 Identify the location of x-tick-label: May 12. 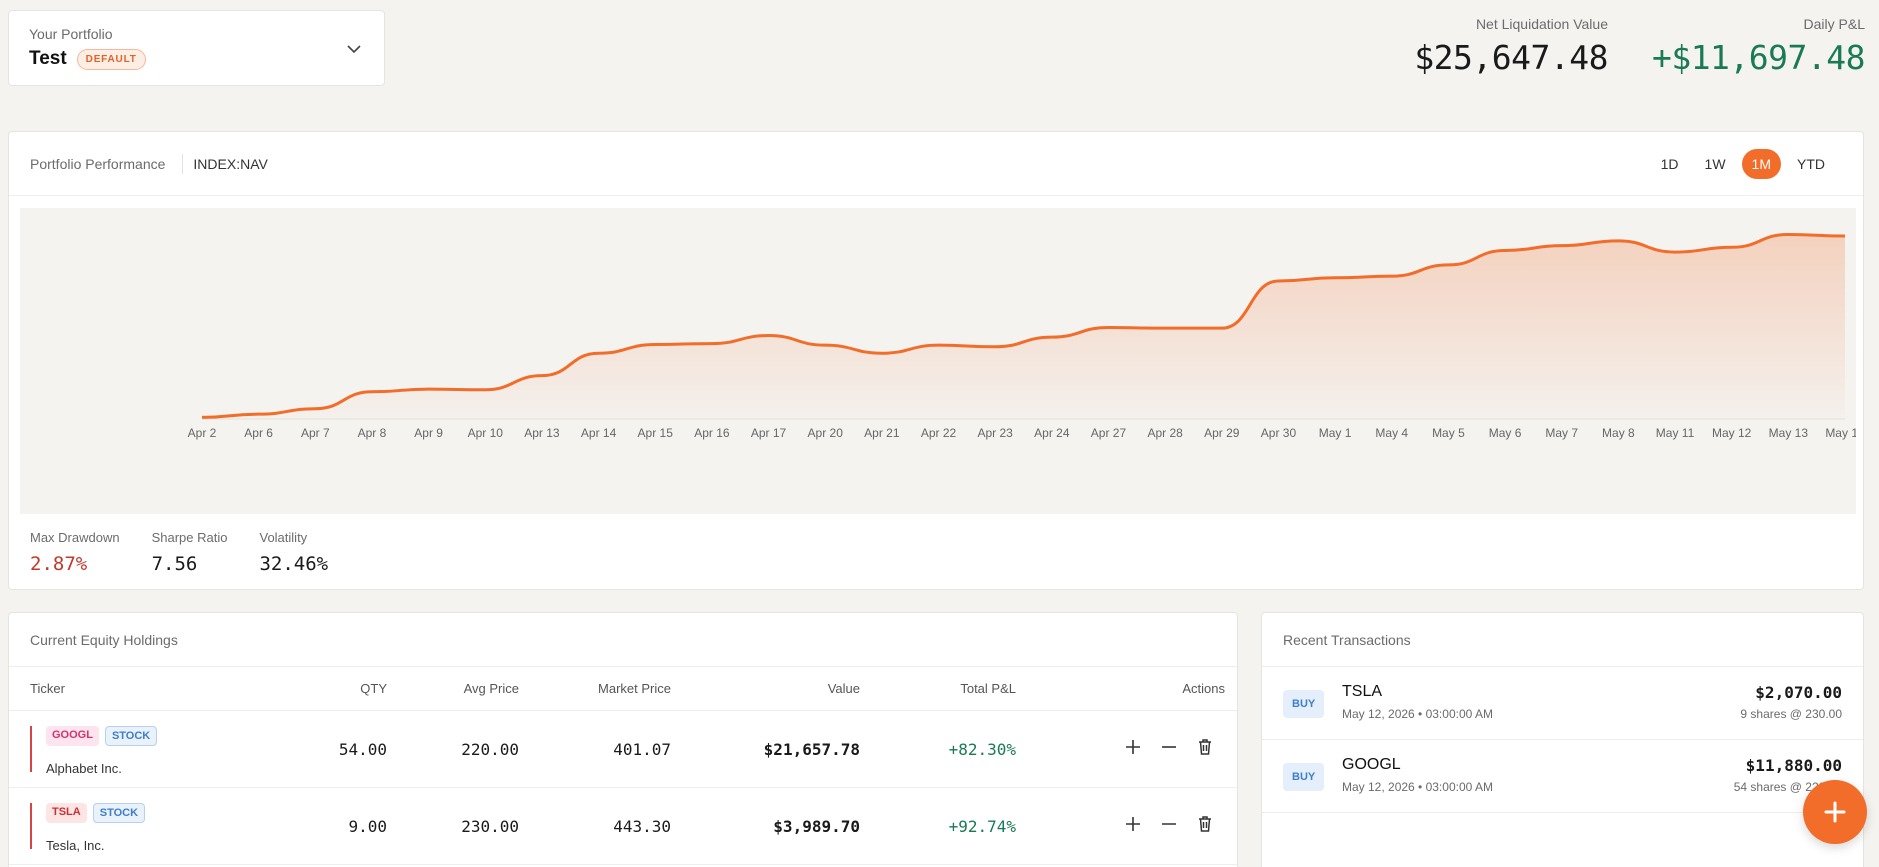
(1732, 433).